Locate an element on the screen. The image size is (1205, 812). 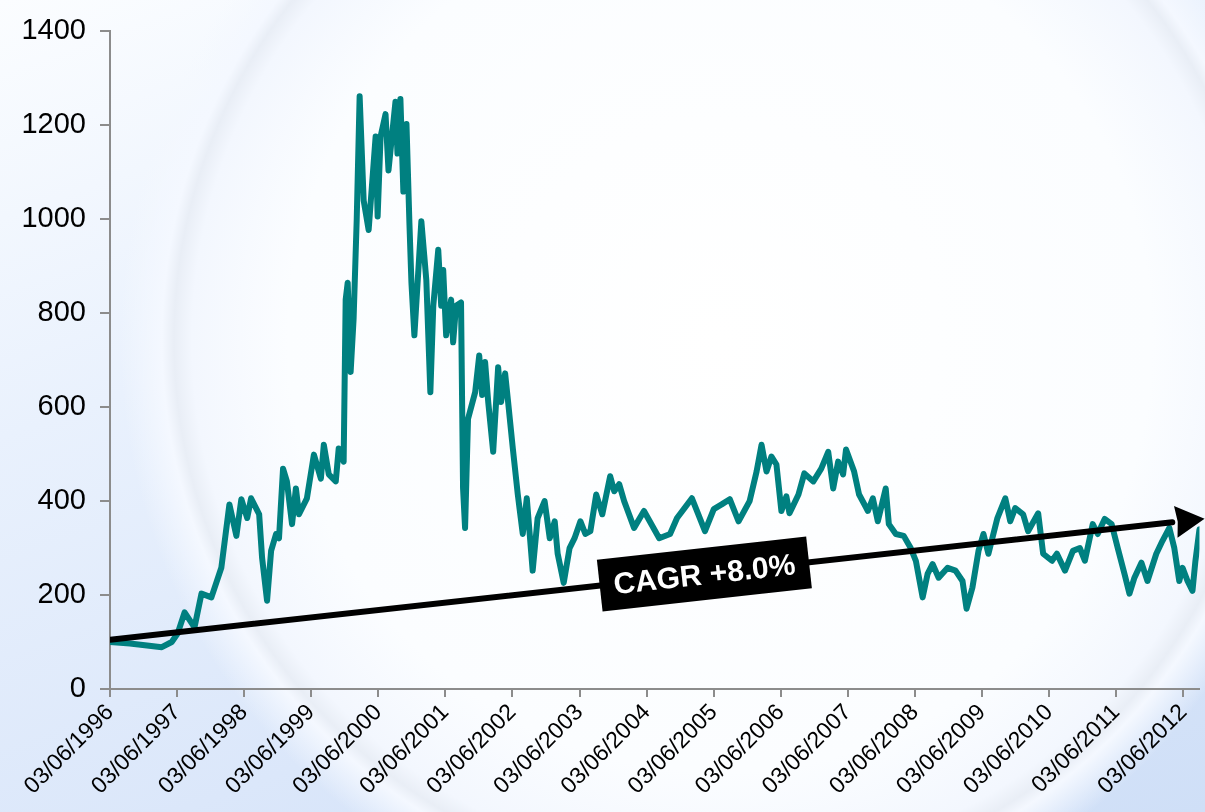
y-tick-label: 1000 is located at coordinates (53, 217).